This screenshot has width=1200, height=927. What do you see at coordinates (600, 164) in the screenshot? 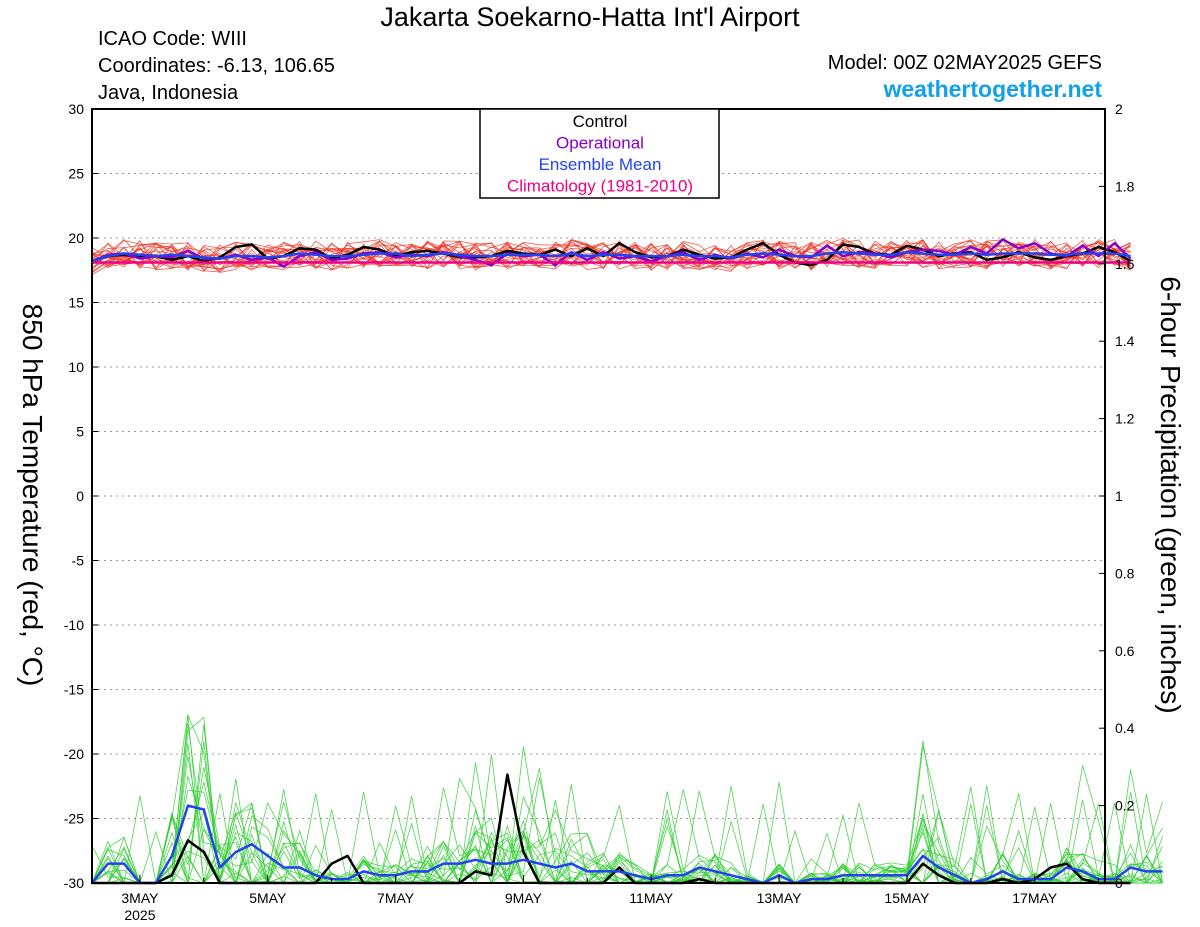
I see `legend-entry-ensemble-mean: Ensemble Mean` at bounding box center [600, 164].